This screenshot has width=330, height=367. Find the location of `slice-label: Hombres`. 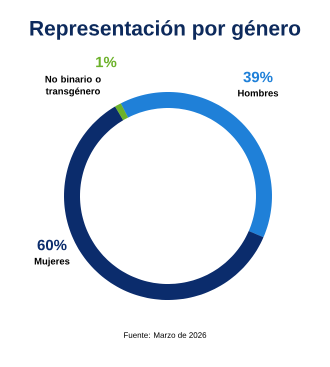

slice-label: Hombres is located at coordinates (258, 93).